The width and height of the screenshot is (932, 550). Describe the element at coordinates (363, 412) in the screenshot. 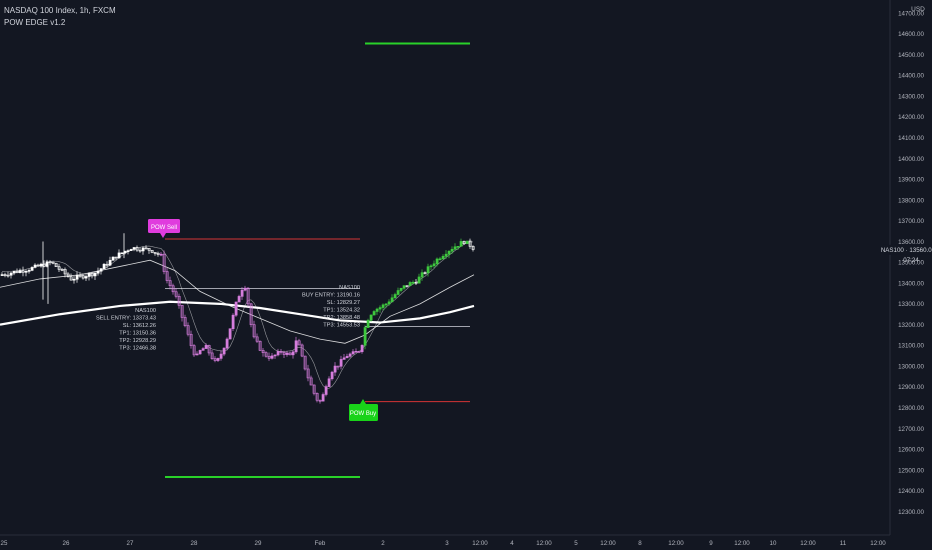

I see `buy-signal-badge` at that location.